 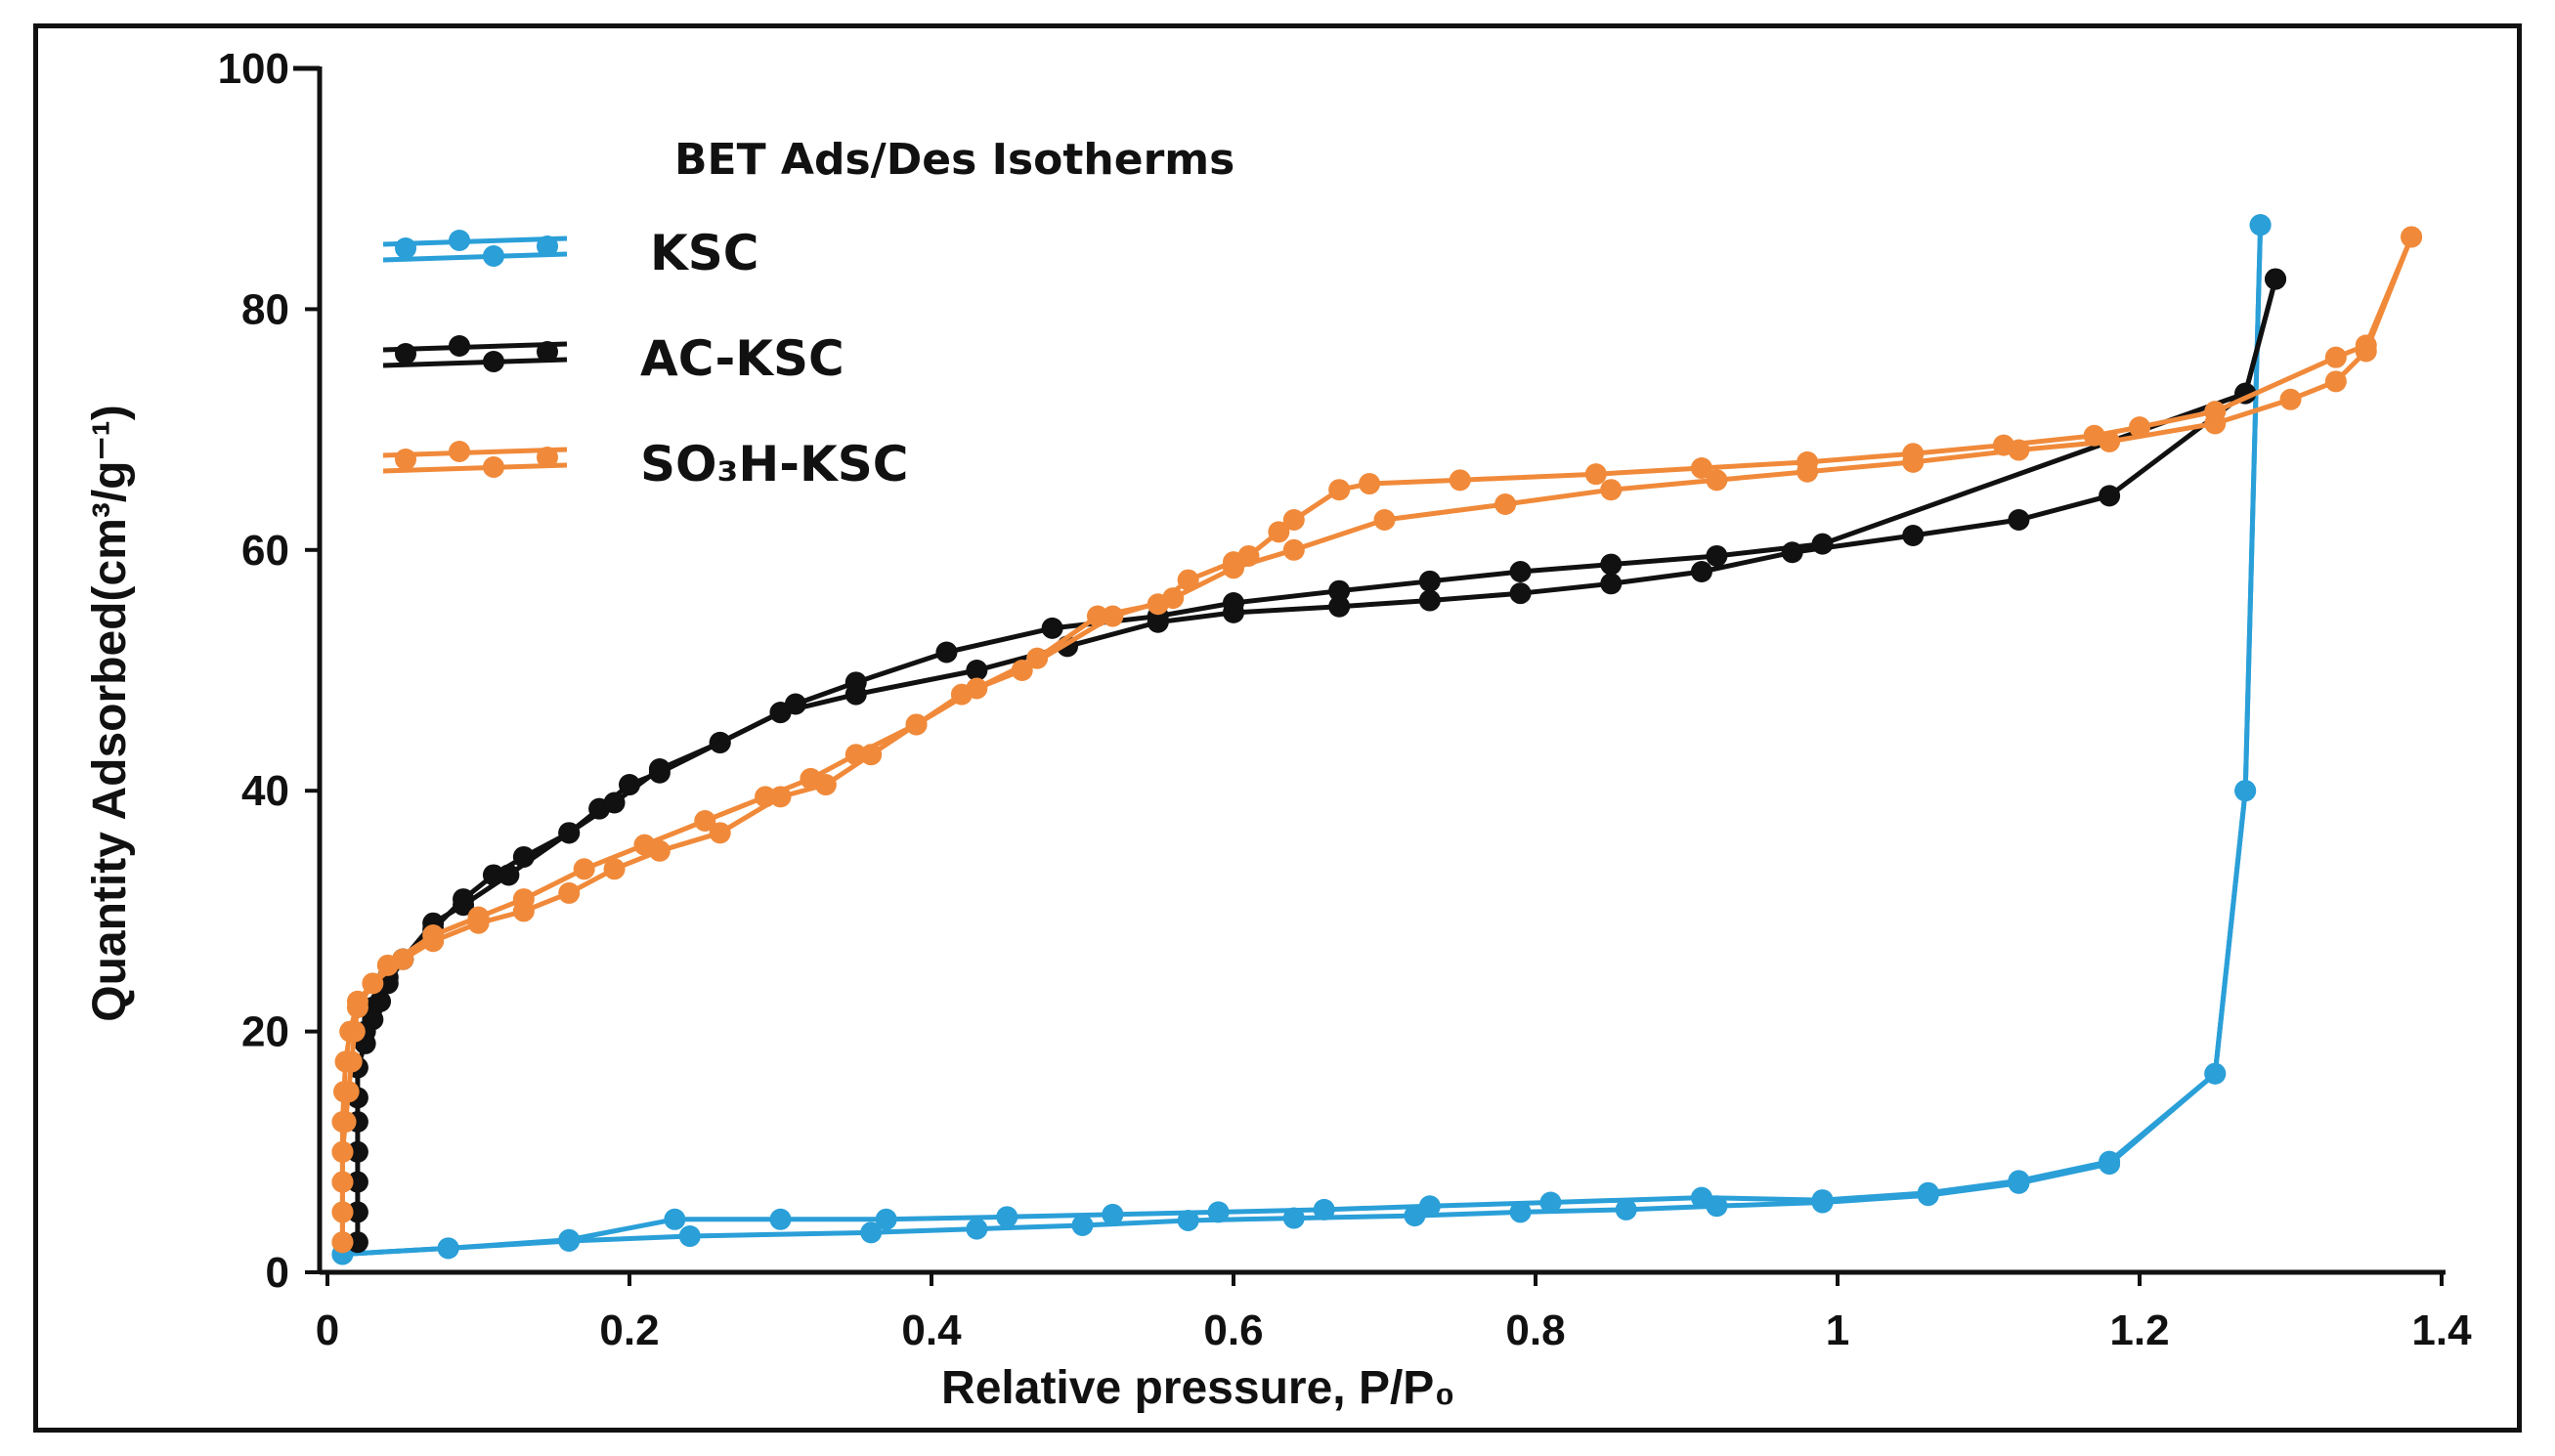 I want to click on legend-title: BET Ads/Des Isotherms, so click(x=954, y=160).